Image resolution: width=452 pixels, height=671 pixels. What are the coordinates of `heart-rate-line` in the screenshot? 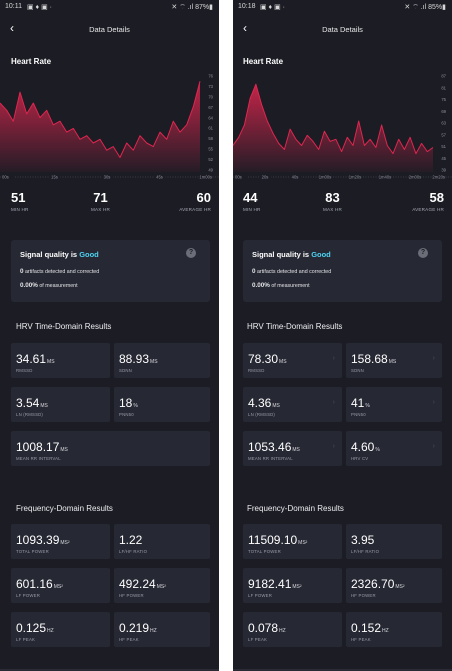 It's located at (100, 119).